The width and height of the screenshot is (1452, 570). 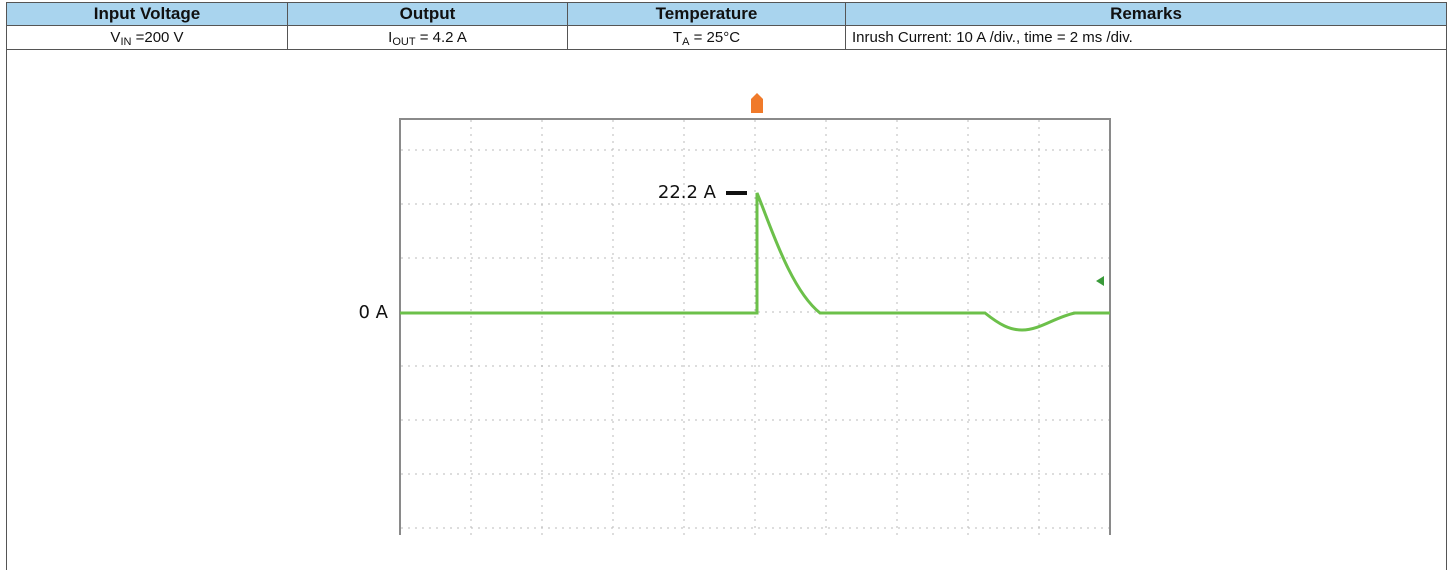 I want to click on header-row: Input Voltage Output Temperature Remarks, so click(x=727, y=14).